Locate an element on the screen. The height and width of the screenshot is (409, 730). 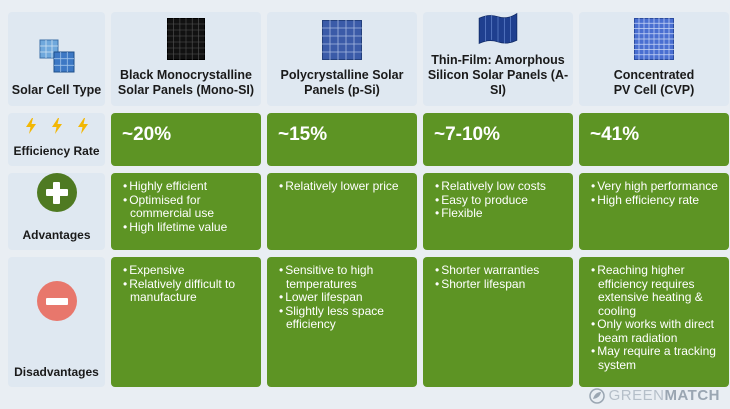
minus-icon is located at coordinates (56, 301).